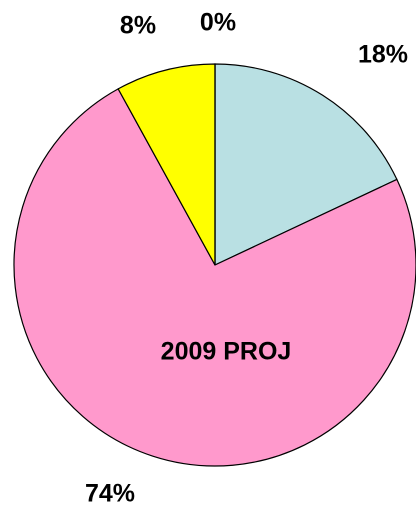  I want to click on pie-slice, so click(166, 164).